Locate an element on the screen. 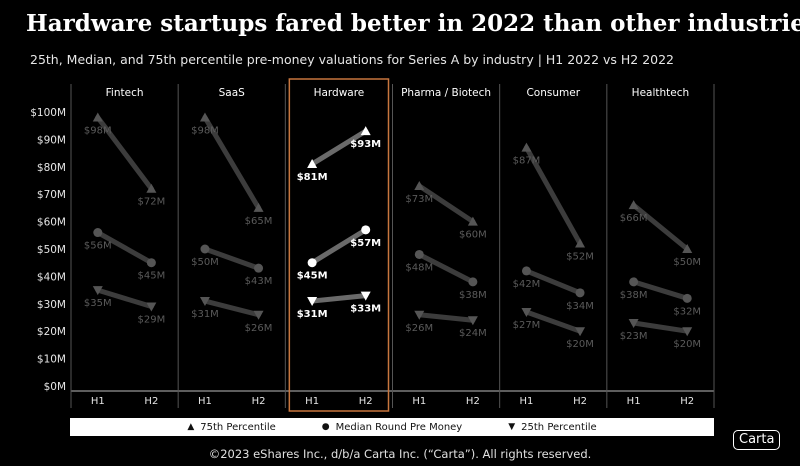  y-tick-label: $90M is located at coordinates (51, 140).